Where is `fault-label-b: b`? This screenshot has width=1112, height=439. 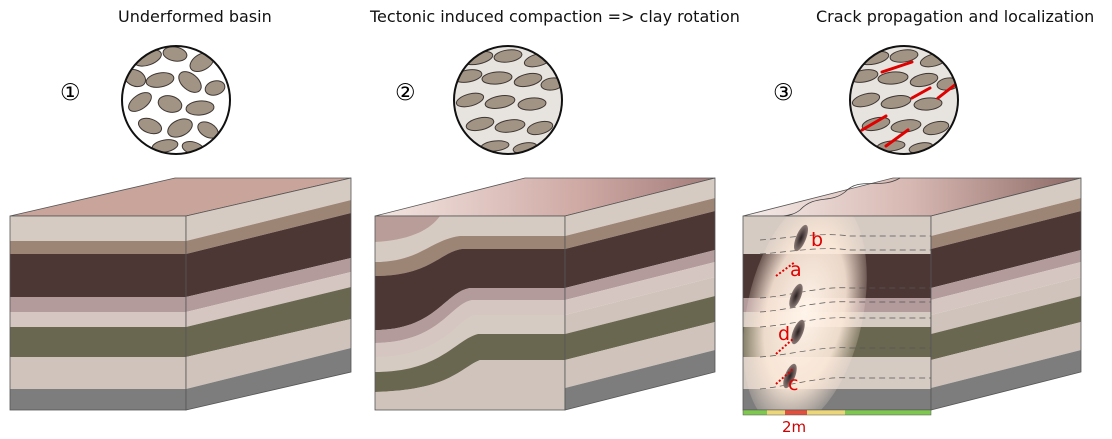
fault-label-b: b is located at coordinates (817, 240).